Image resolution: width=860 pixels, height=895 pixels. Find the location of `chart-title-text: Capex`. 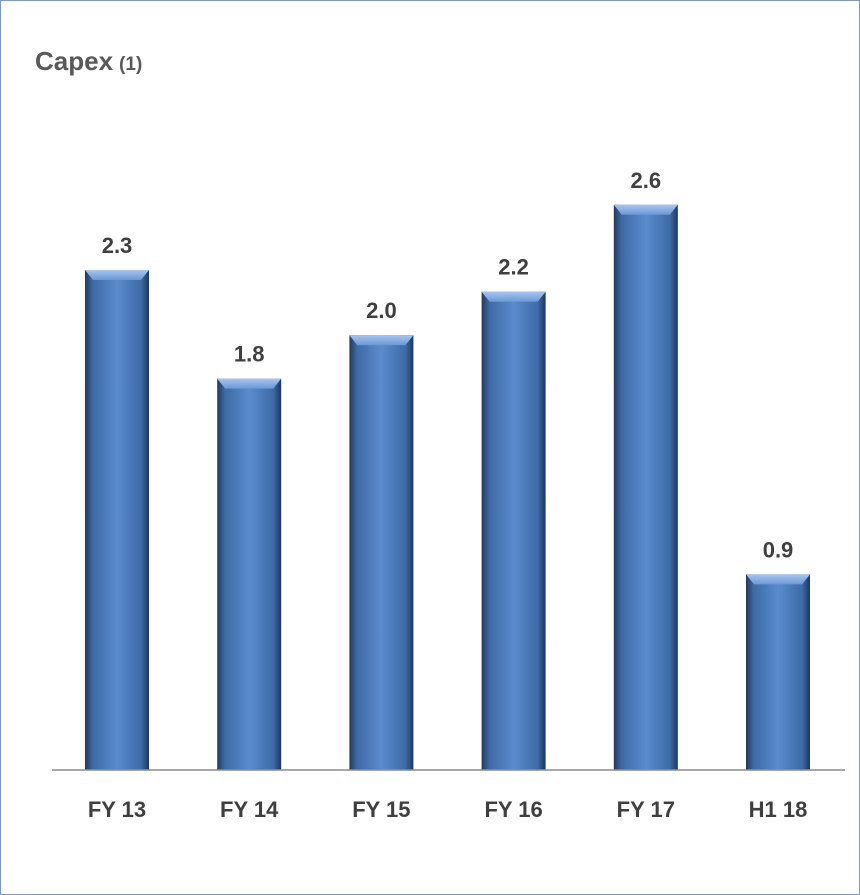

chart-title-text: Capex is located at coordinates (74, 61).